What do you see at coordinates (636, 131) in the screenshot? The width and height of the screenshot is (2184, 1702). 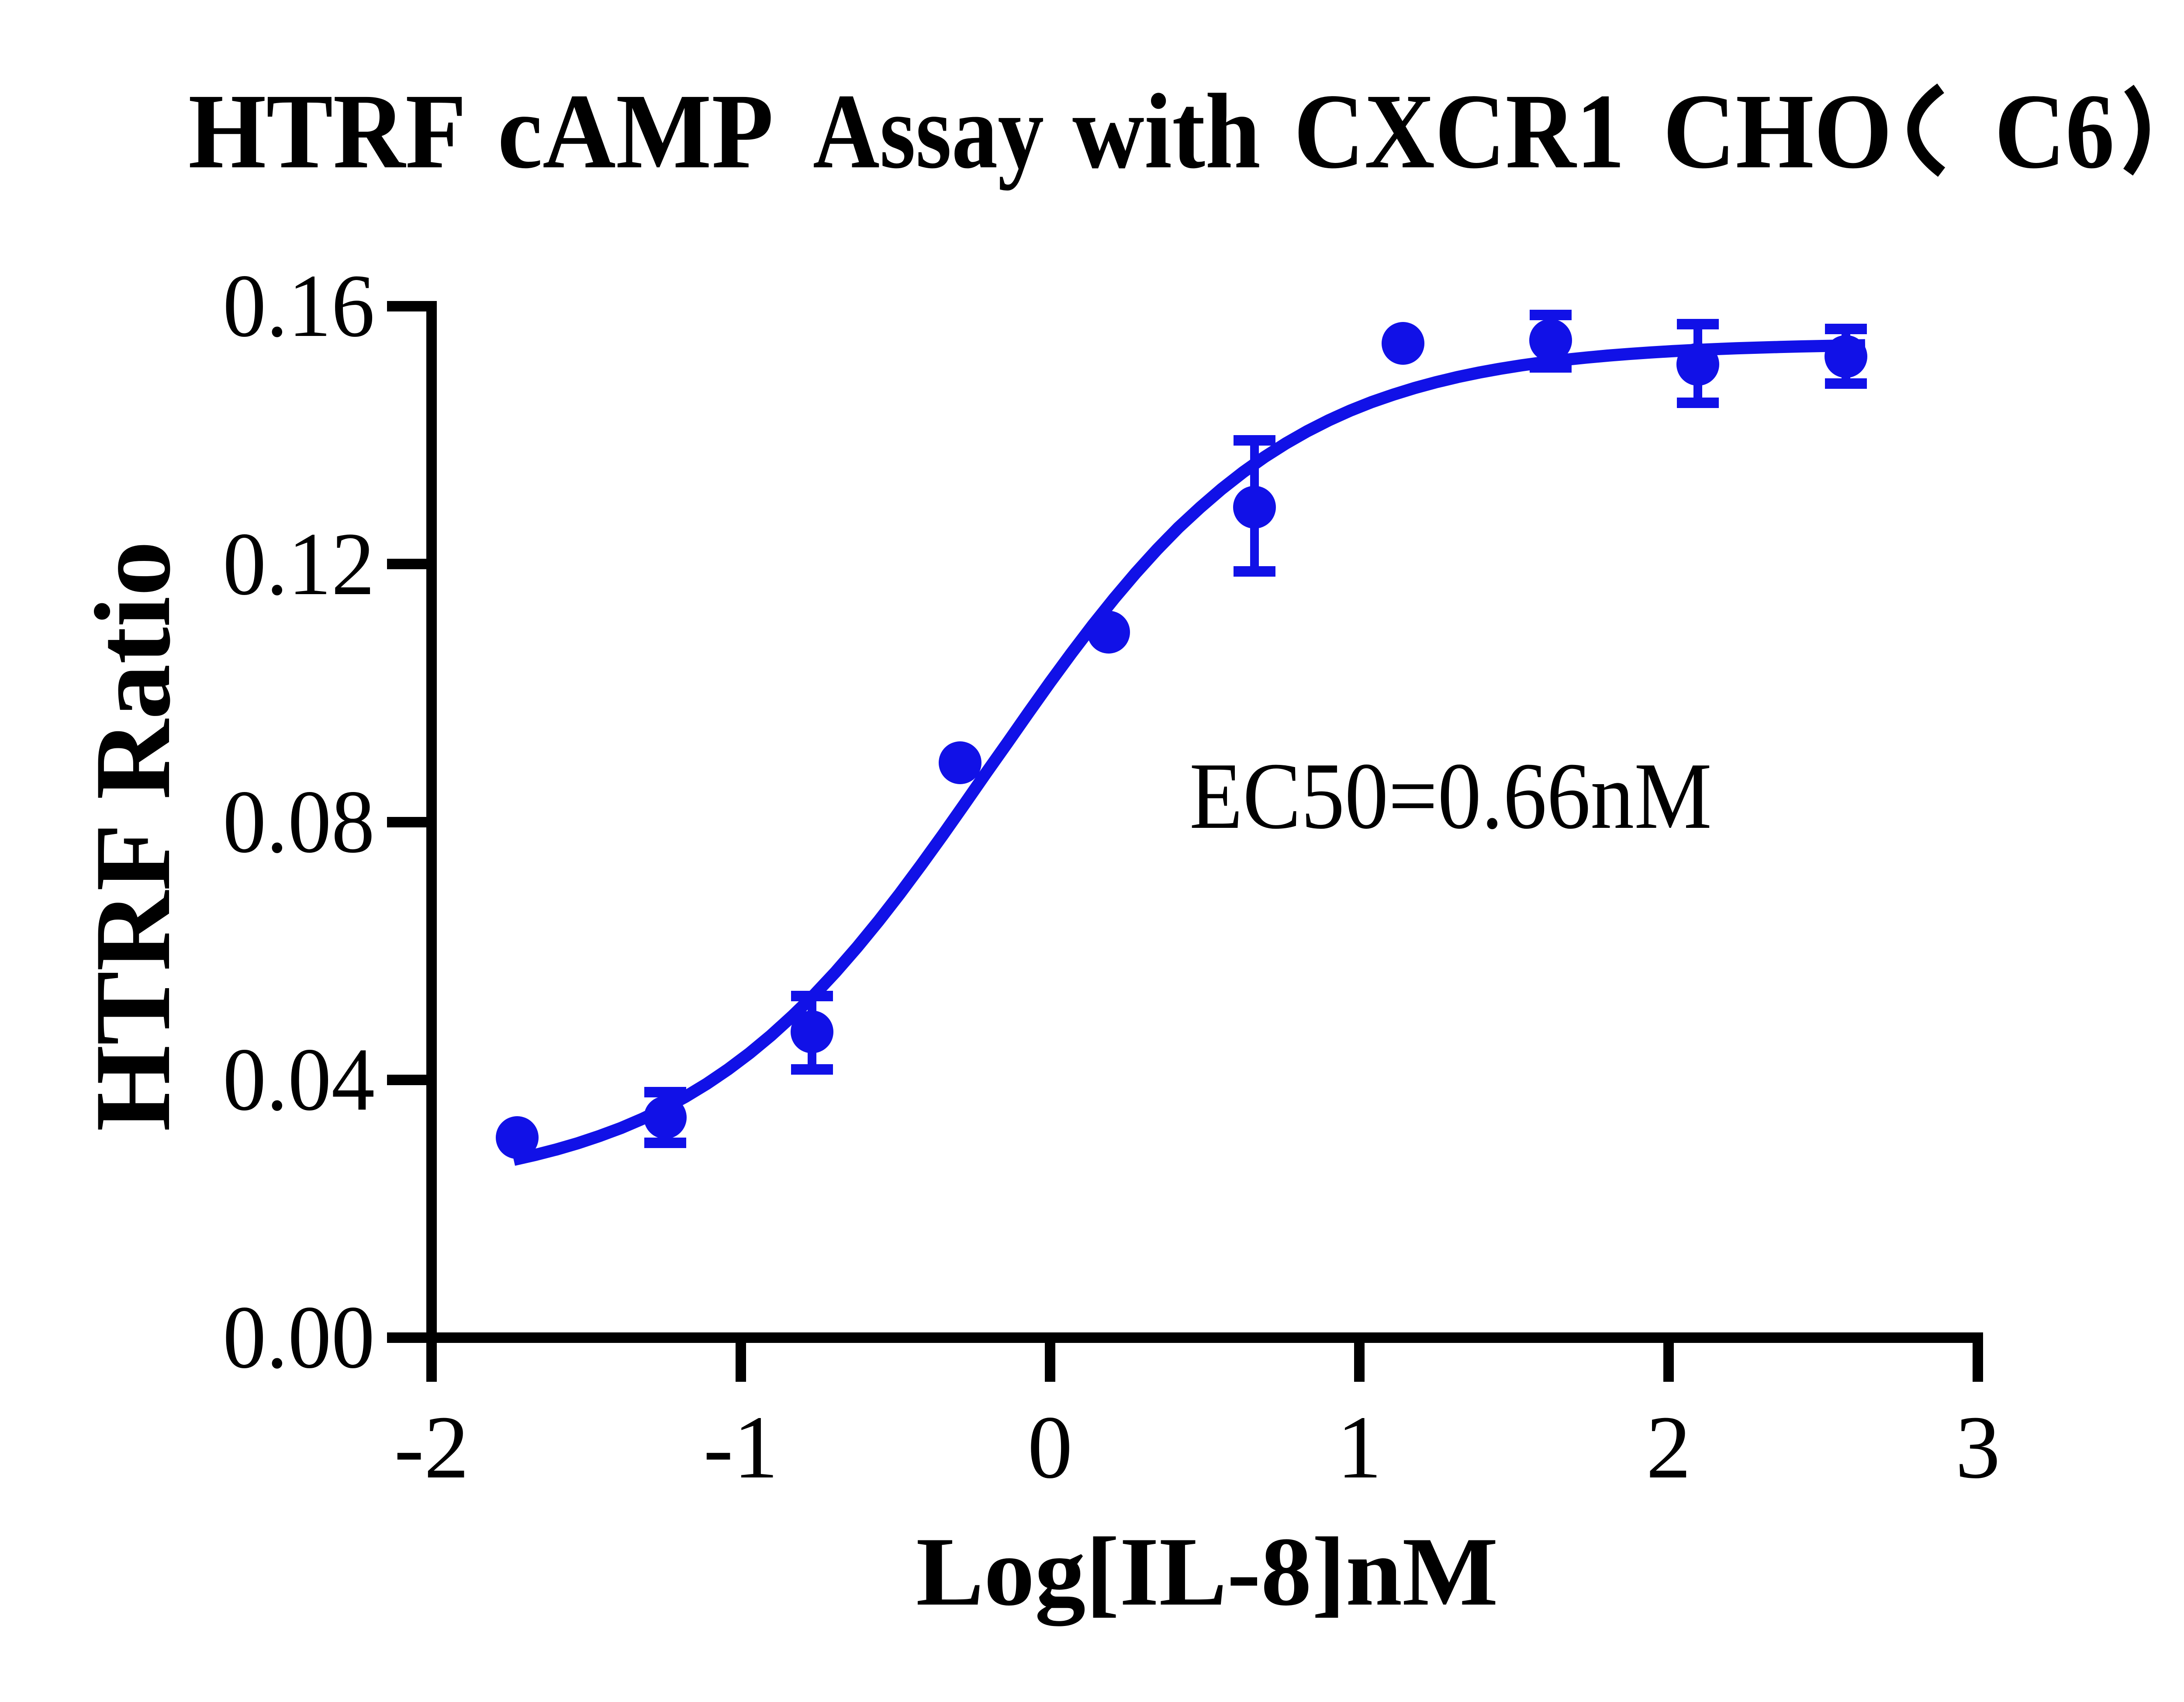 I see `svg-text: cAMP` at bounding box center [636, 131].